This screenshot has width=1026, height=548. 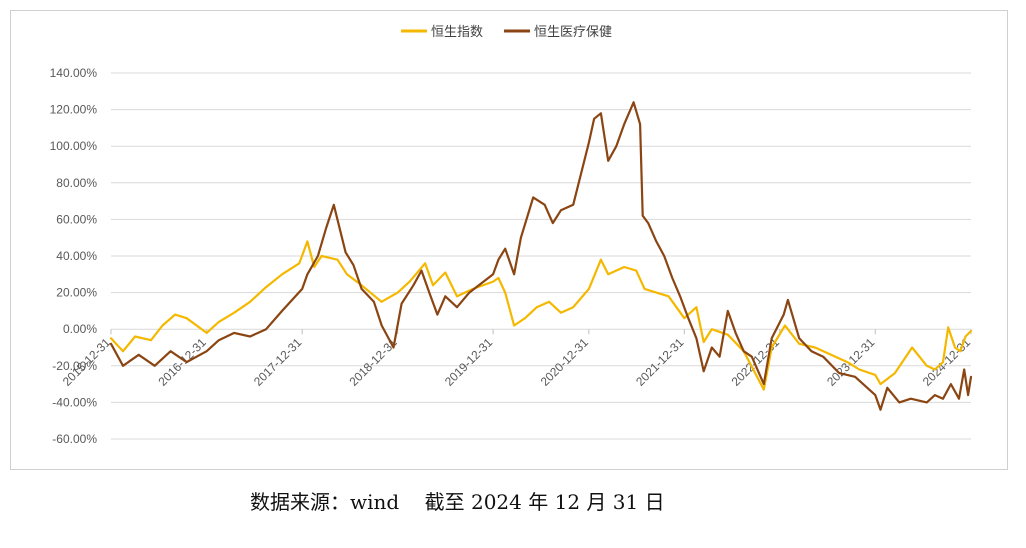 What do you see at coordinates (457, 502) in the screenshot?
I see `source-note: 数据来源：wind 截至 2024 年 12 月 31 日` at bounding box center [457, 502].